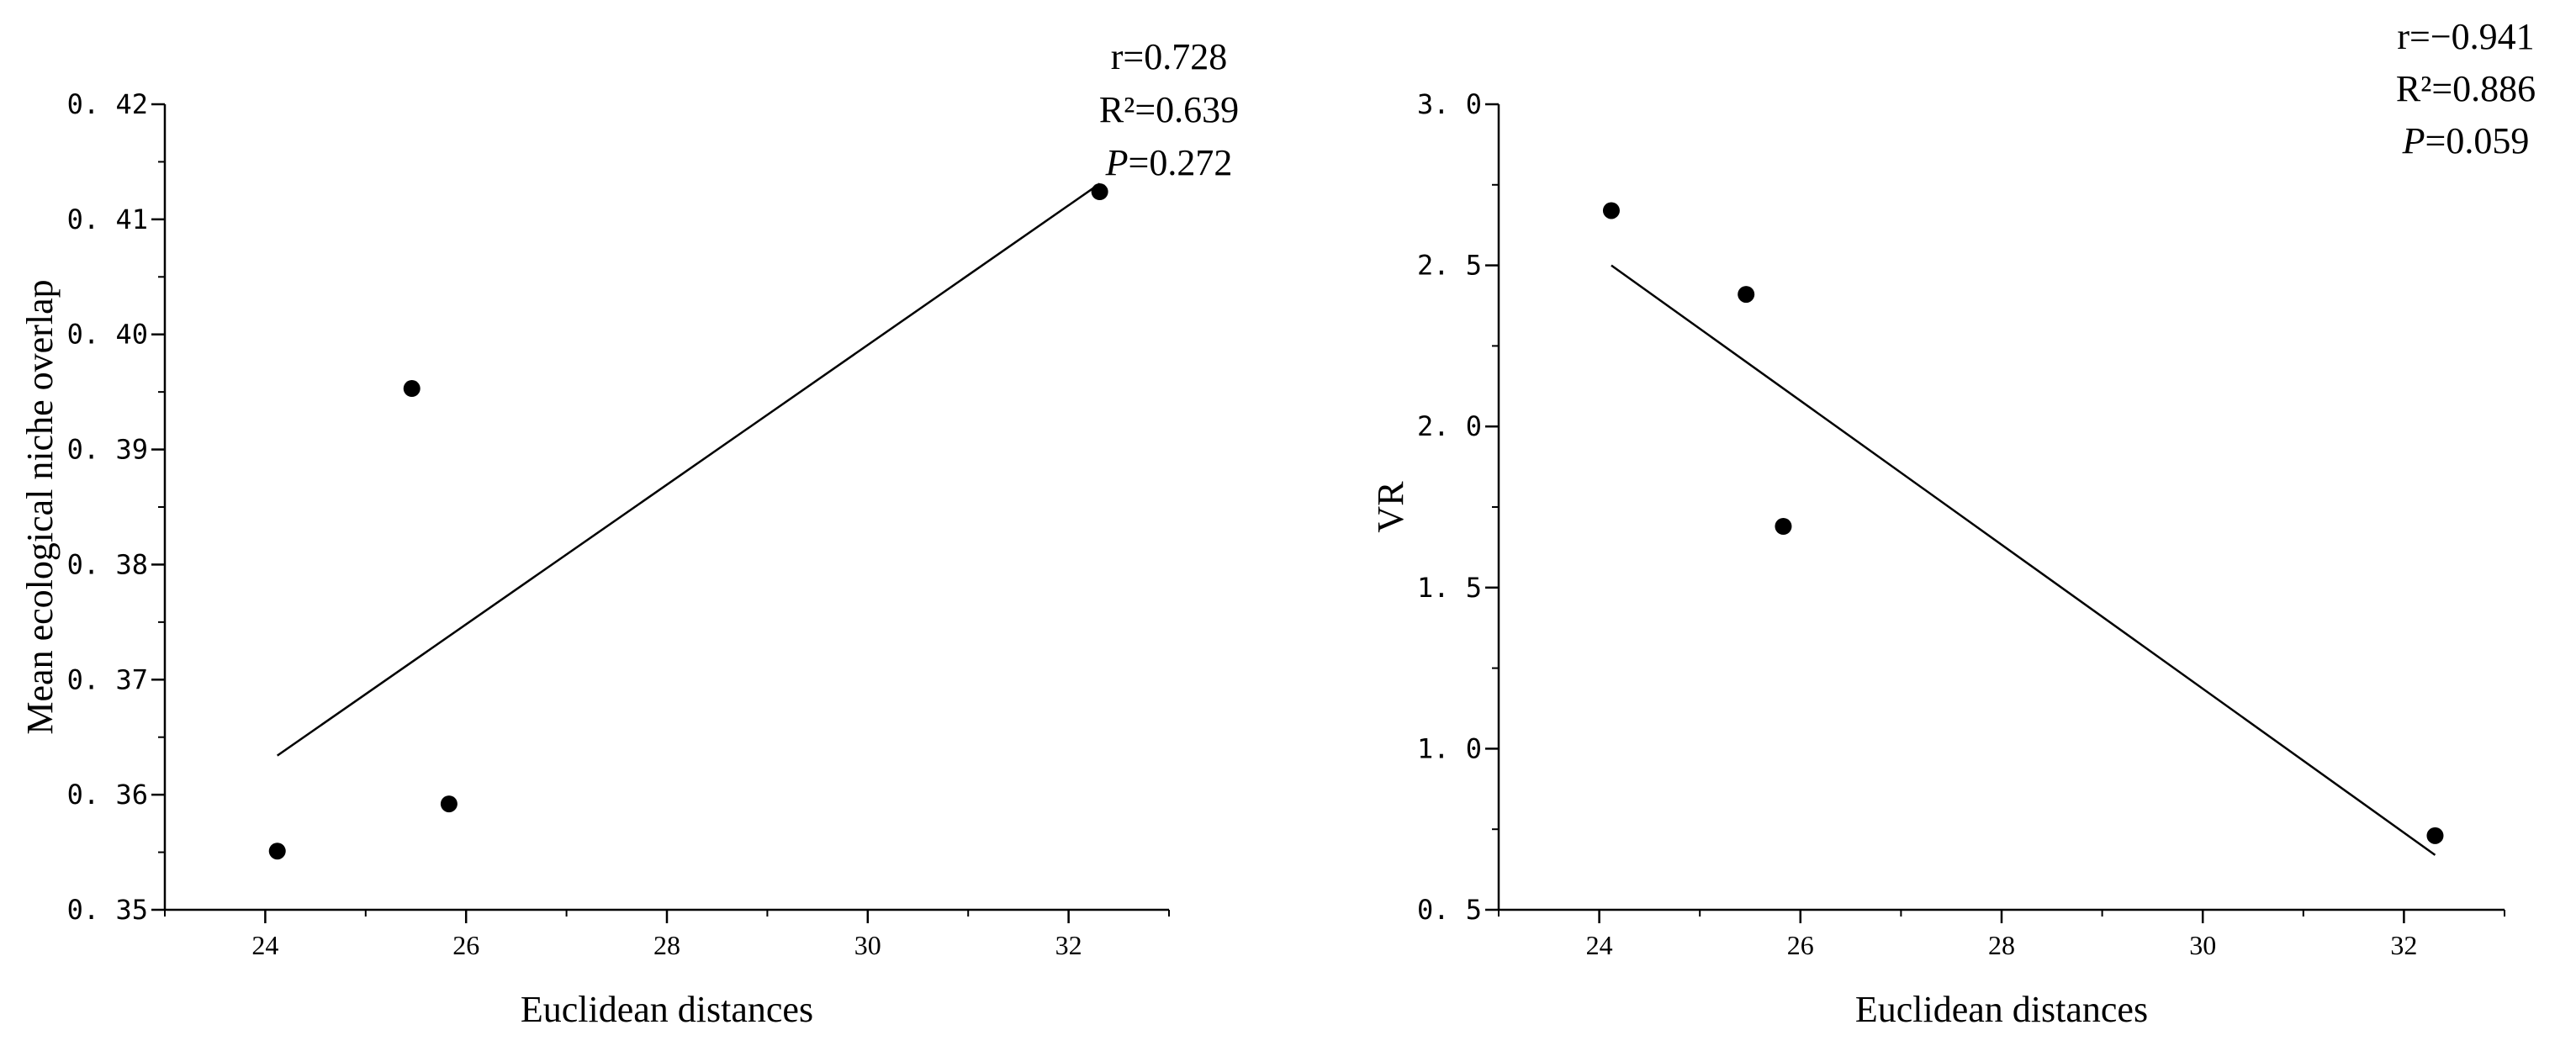 This screenshot has width=2576, height=1046. What do you see at coordinates (1449, 910) in the screenshot?
I see `y-tick-label: 0. 5` at bounding box center [1449, 910].